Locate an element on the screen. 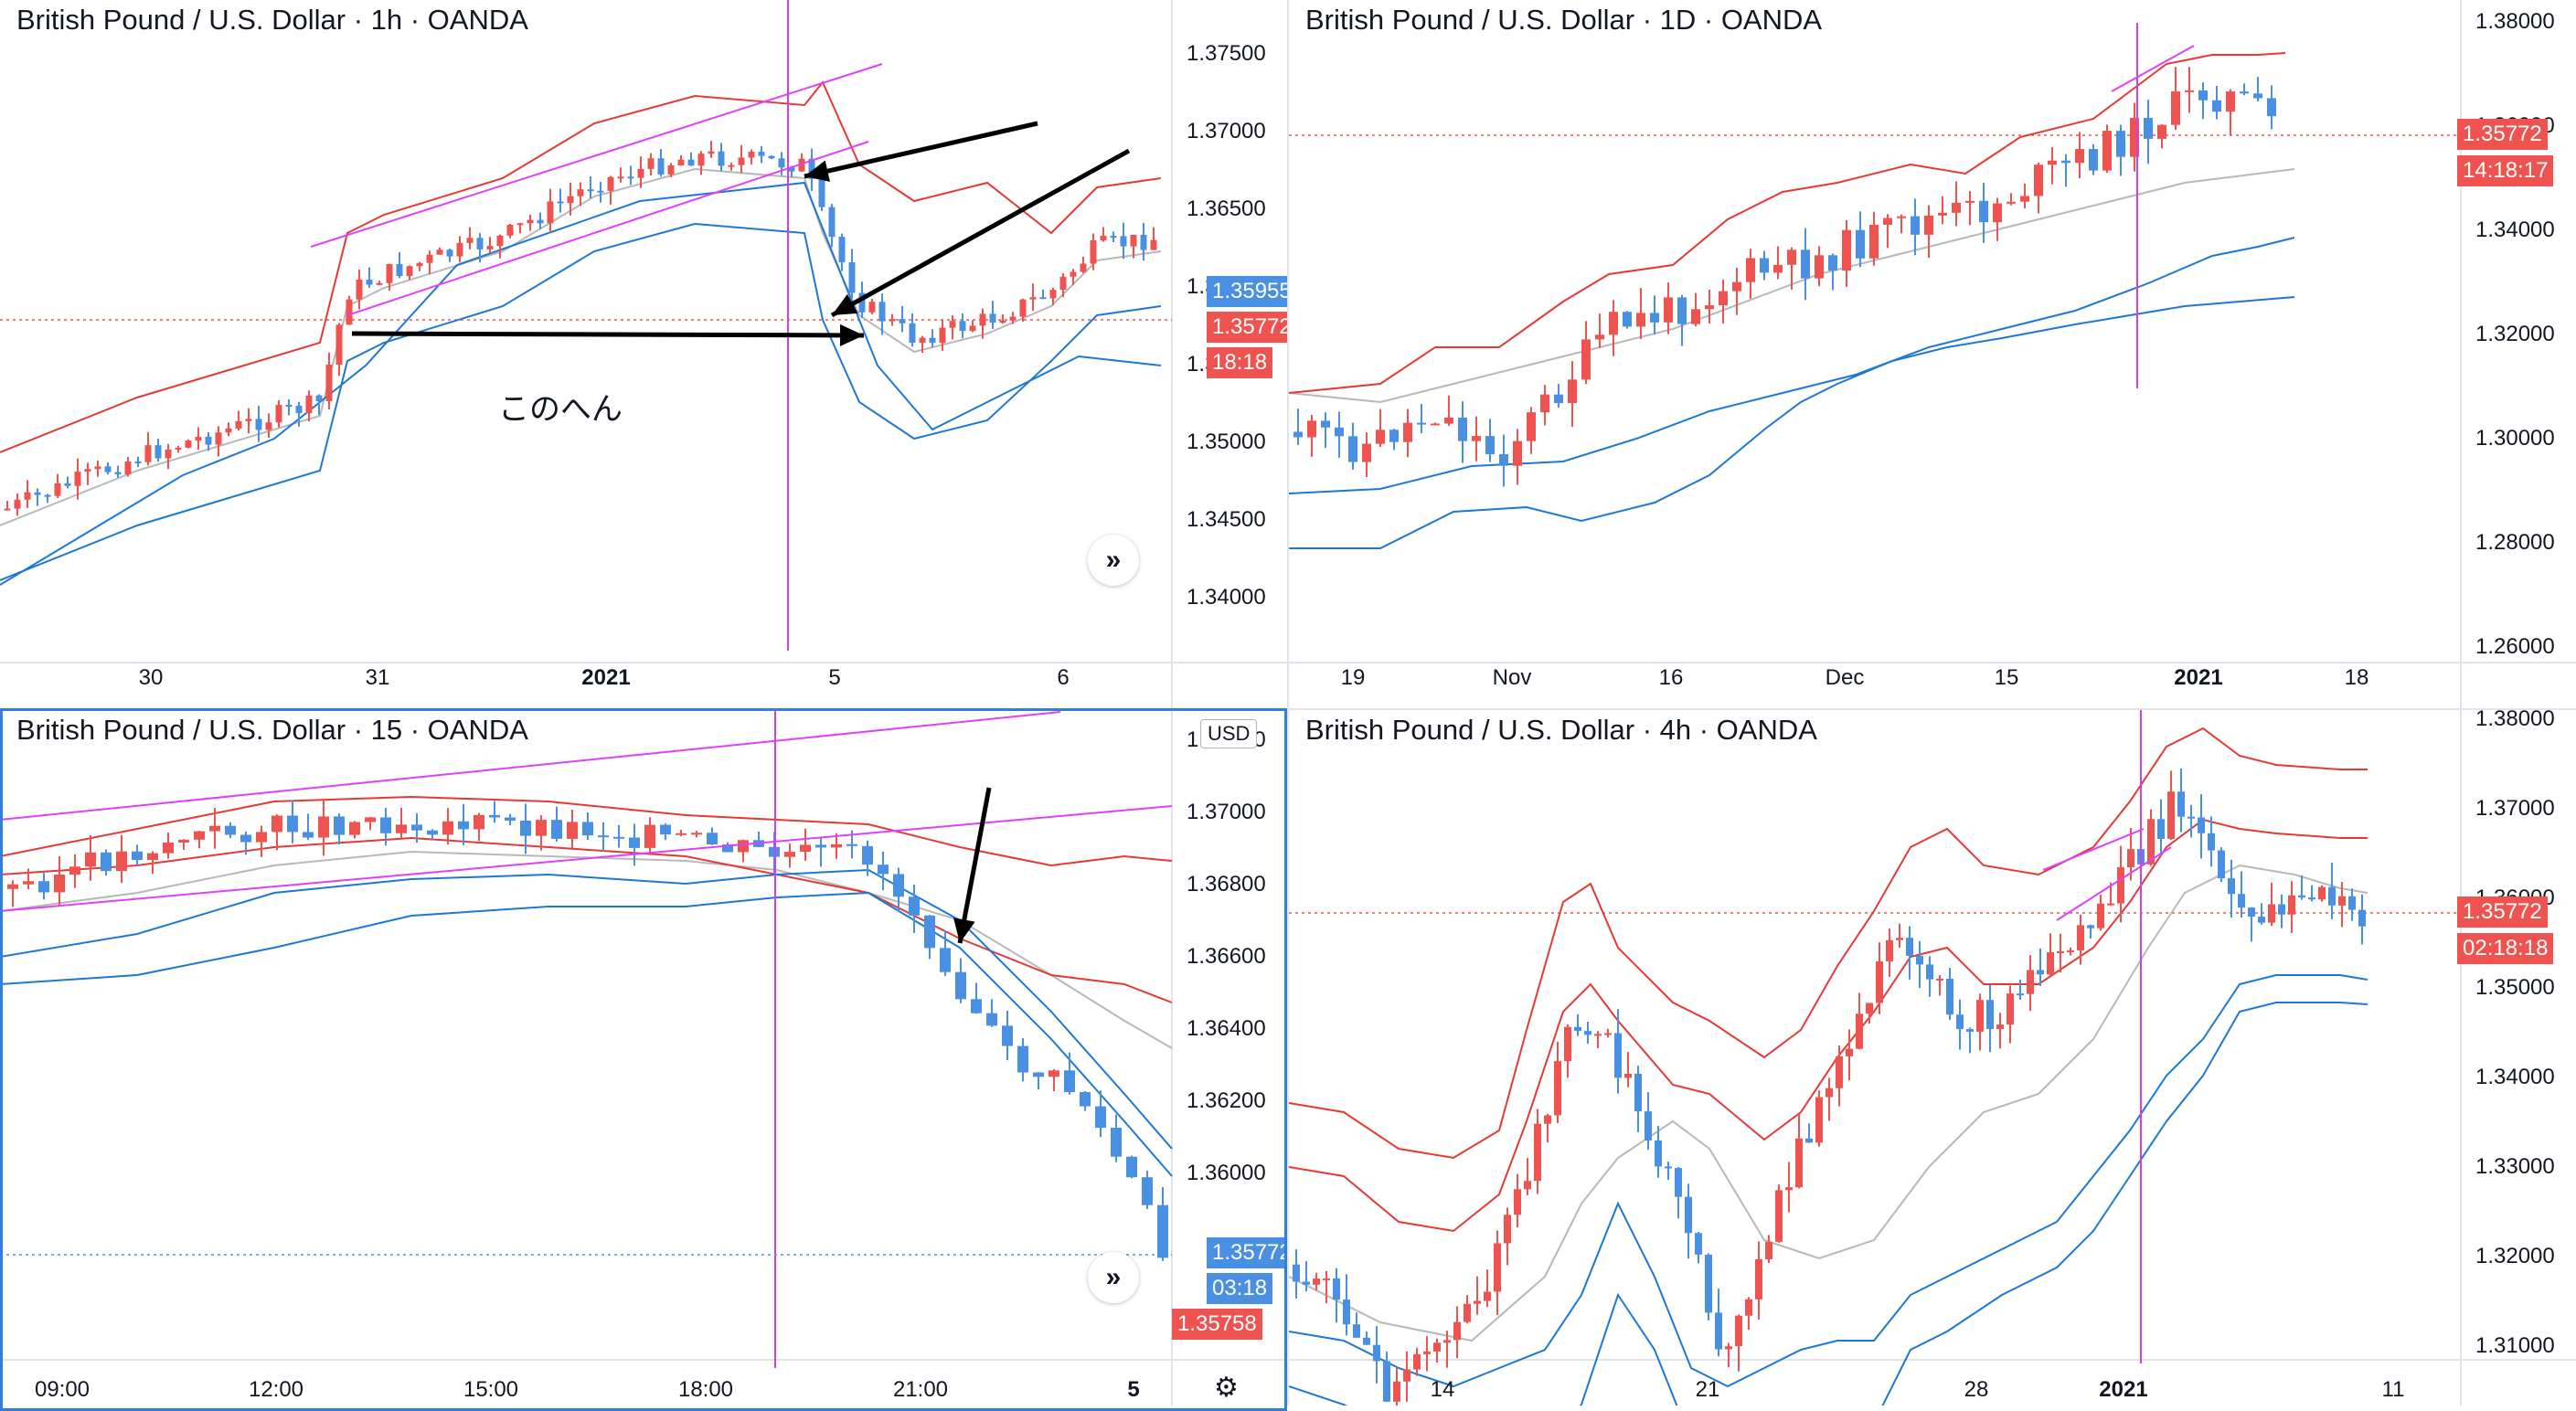 Image resolution: width=2576 pixels, height=1411 pixels. time-scale-label: 16 is located at coordinates (1671, 677).